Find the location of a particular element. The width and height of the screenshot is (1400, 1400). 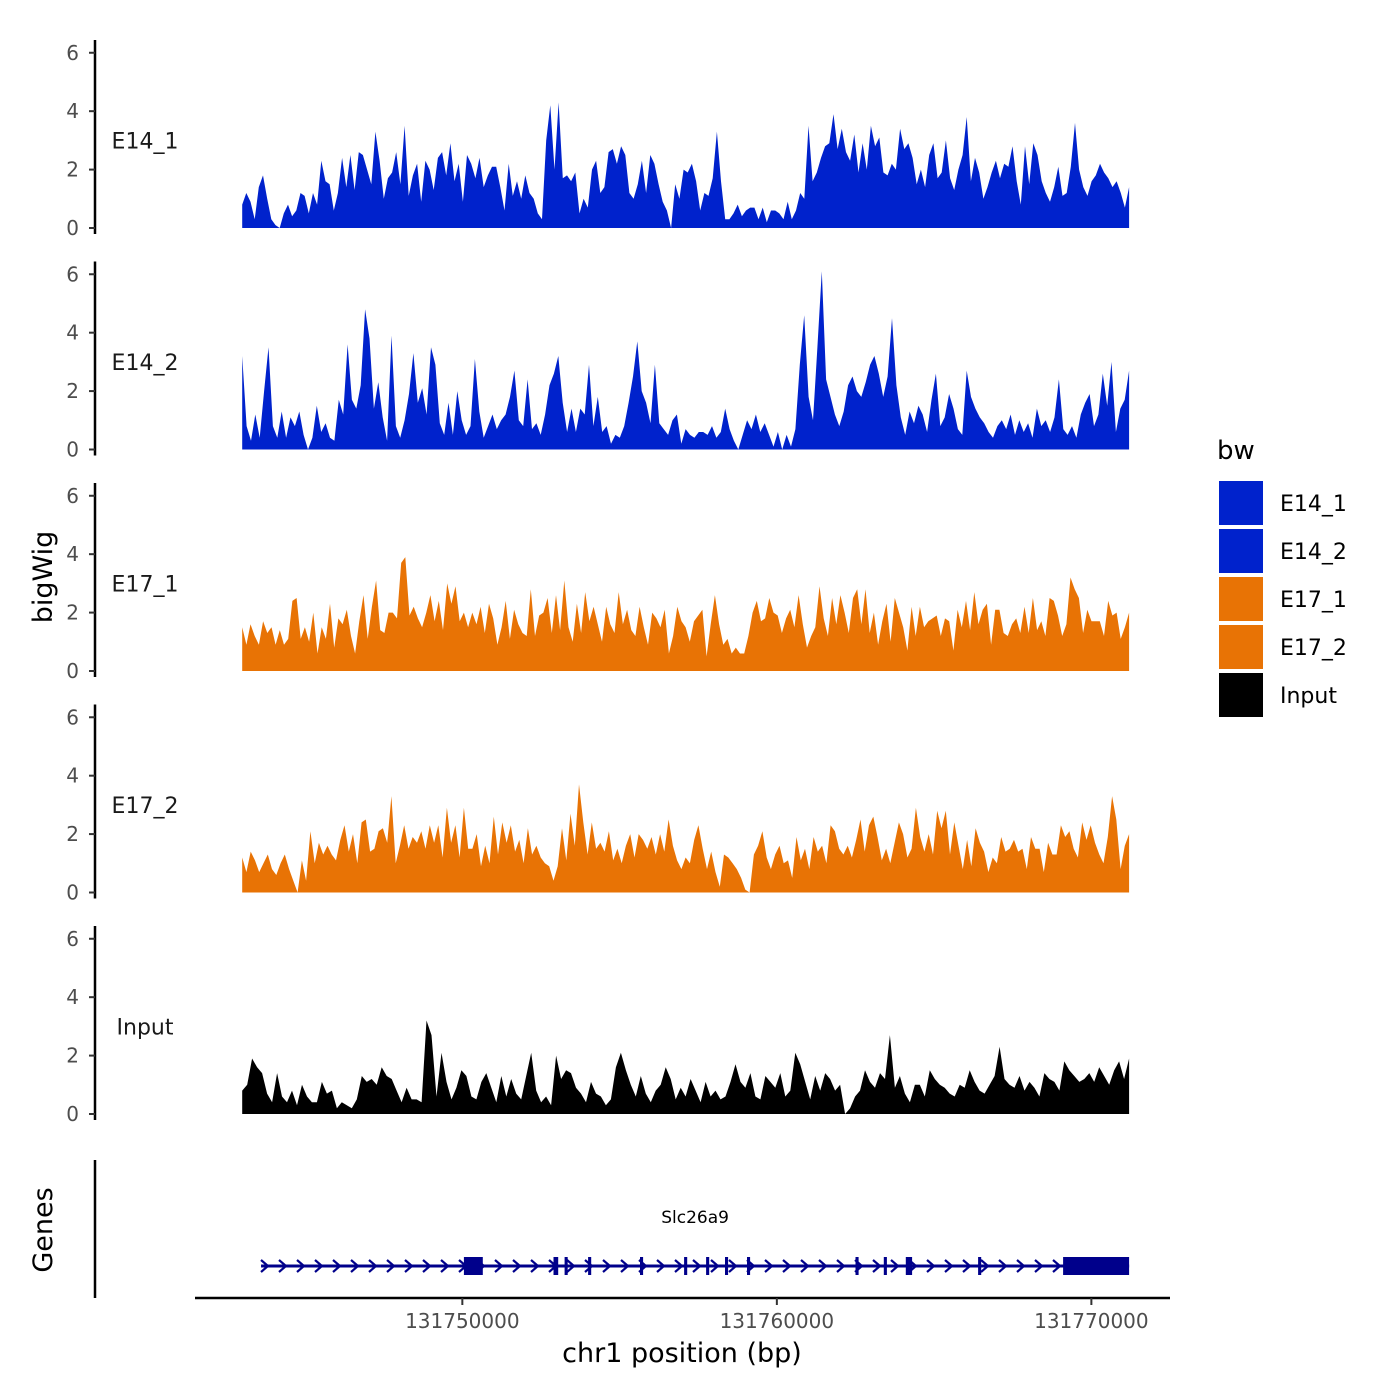

y-axis-title: bigWig is located at coordinates (43, 577).